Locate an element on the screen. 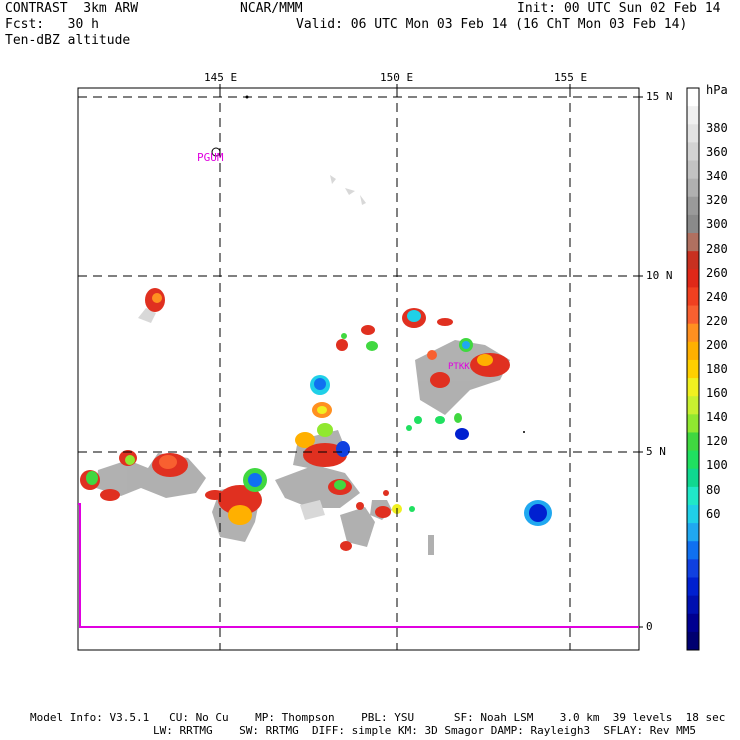 This screenshot has width=740, height=740. init-time: Init: 00 UTC Sun 02 Feb 14 is located at coordinates (619, 8).